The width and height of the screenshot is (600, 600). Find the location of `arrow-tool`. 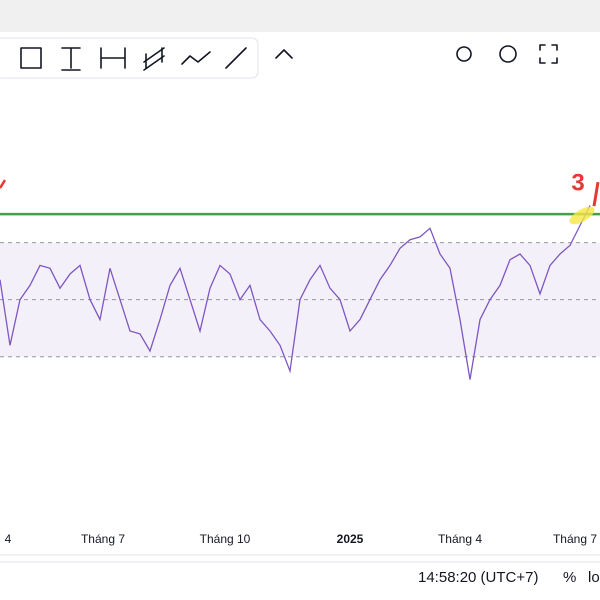

arrow-tool is located at coordinates (236, 58).